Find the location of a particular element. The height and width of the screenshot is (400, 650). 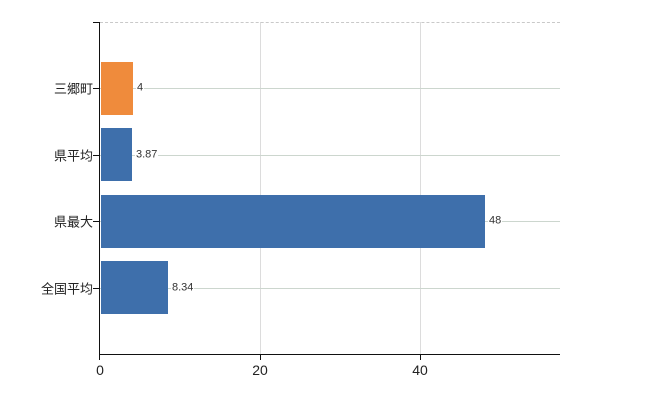

plot-top-border is located at coordinates (330, 22).